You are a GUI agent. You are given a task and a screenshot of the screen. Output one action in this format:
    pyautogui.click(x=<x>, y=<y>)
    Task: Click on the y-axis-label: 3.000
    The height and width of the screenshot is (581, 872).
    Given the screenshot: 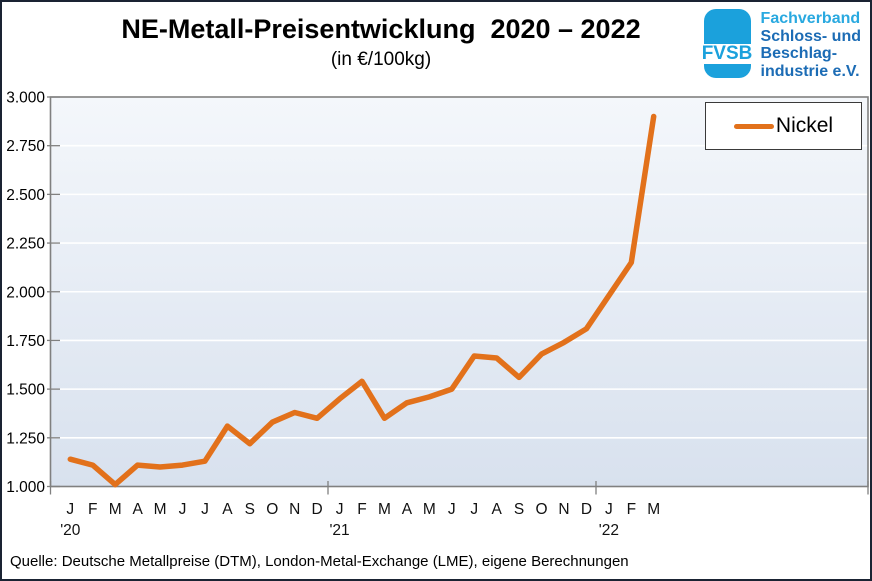 What is the action you would take?
    pyautogui.click(x=25, y=98)
    